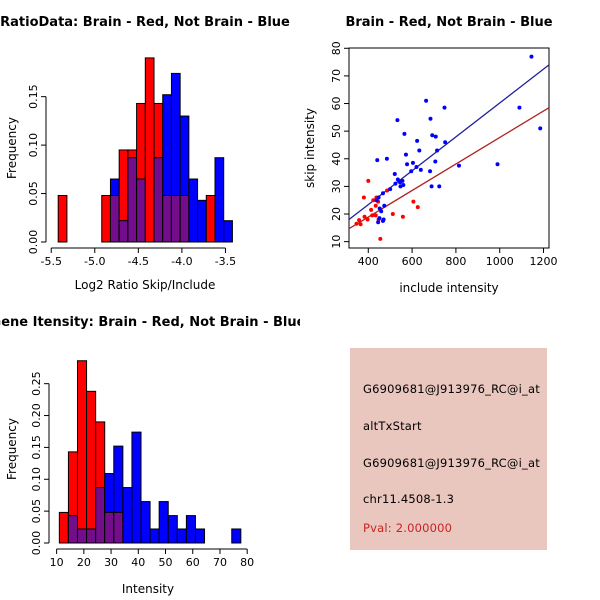 This screenshot has height=600, width=600. I want to click on x-tick-label: 40, so click(138, 562).